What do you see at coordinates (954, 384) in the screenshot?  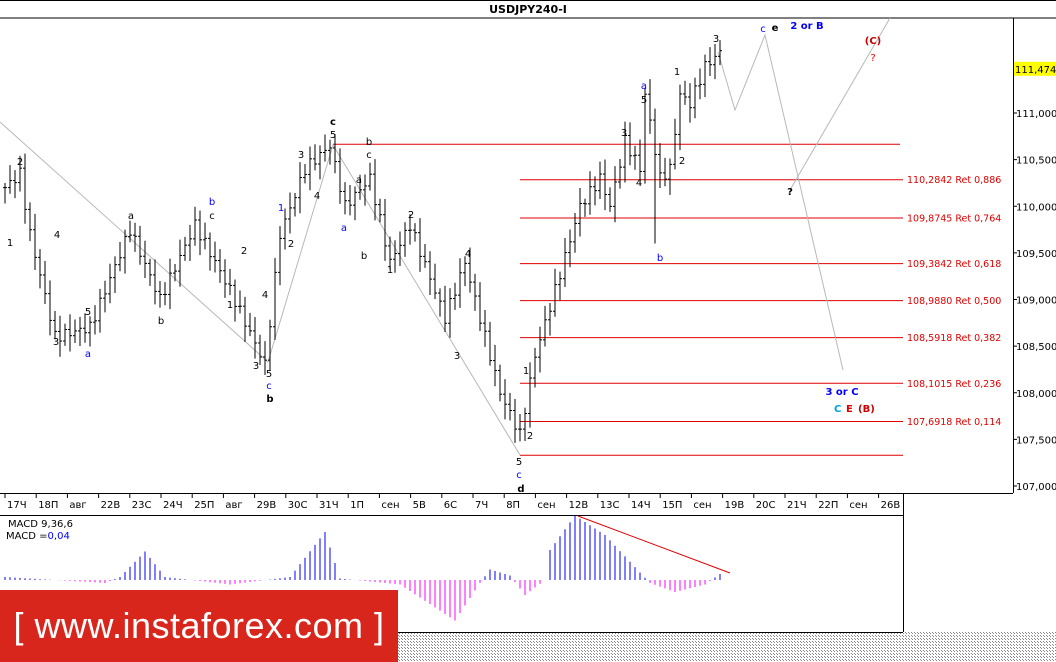 I see `fib-label: 108,1015 Ret 0,236` at bounding box center [954, 384].